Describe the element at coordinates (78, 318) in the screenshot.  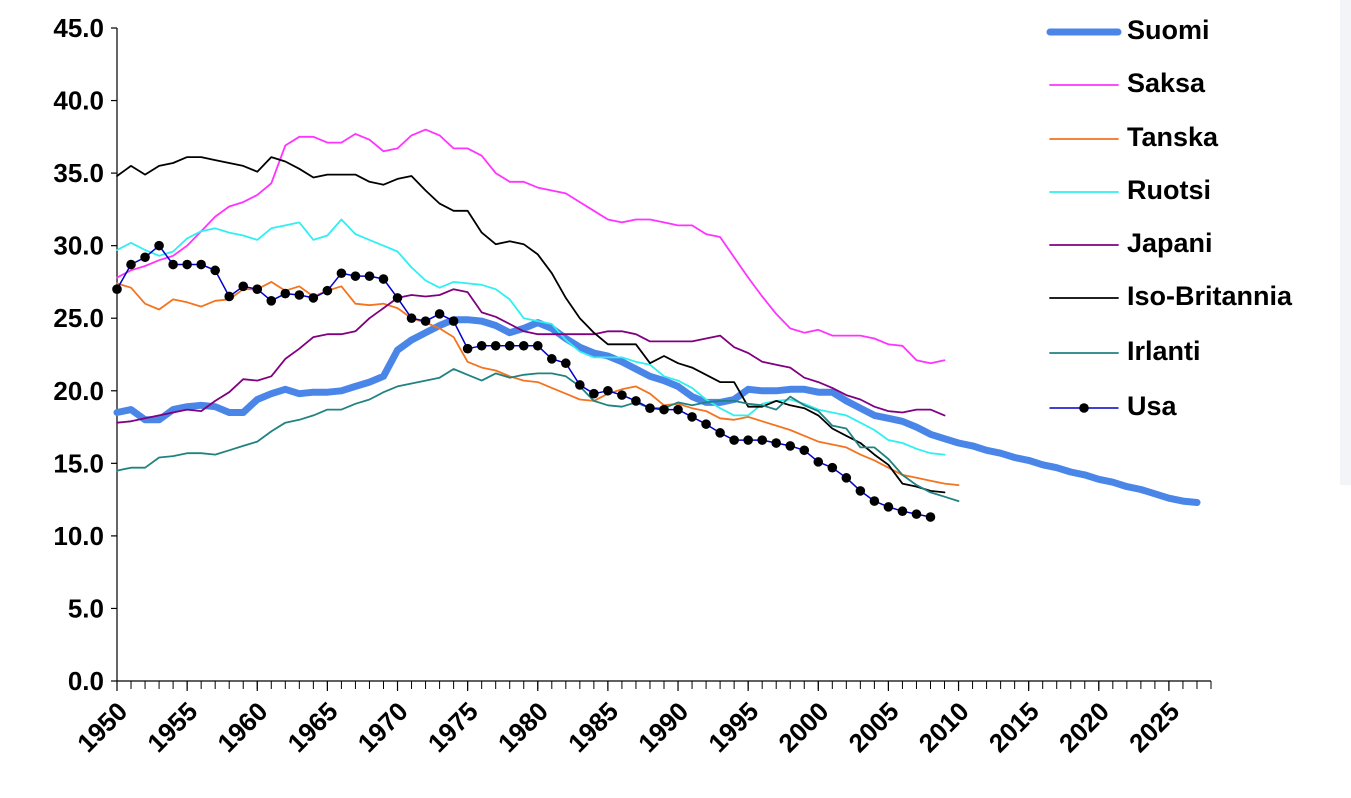
I see `y-tick-label: 25.0` at that location.